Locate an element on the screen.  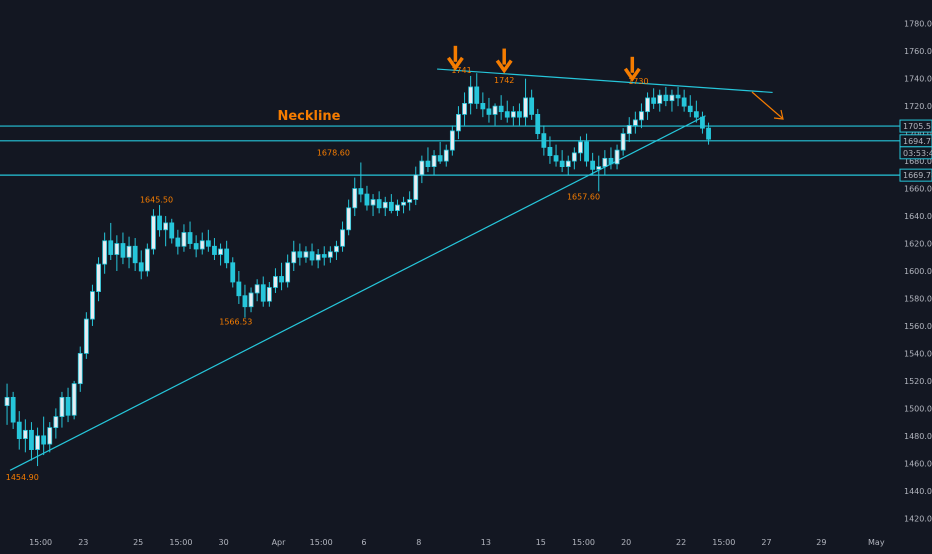
down-arrow-icon is located at coordinates (632, 69).